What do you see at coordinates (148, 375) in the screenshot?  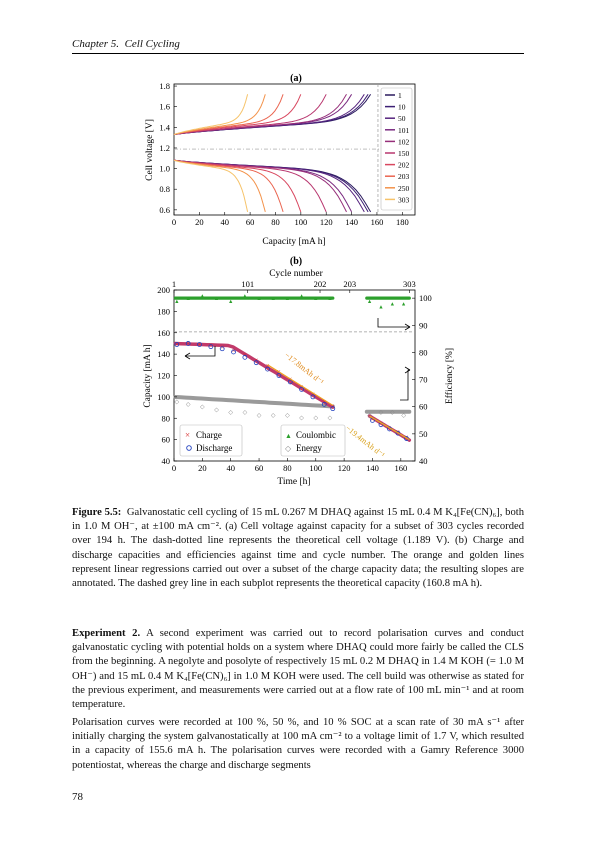 I see `panel-b-ylabel-left: Capacity [mA h]` at bounding box center [148, 375].